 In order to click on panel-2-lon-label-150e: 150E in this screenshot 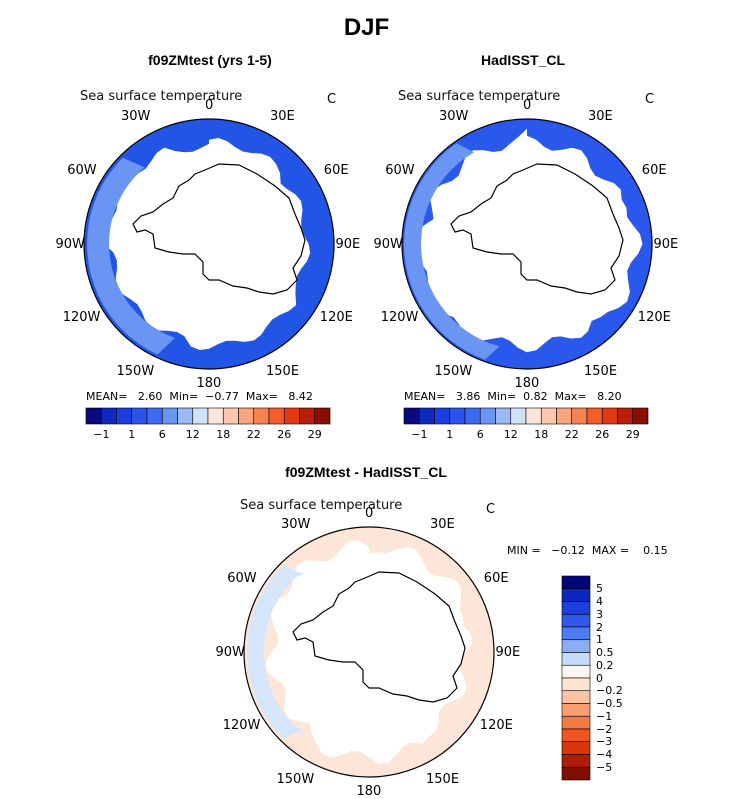, I will do `click(601, 371)`.